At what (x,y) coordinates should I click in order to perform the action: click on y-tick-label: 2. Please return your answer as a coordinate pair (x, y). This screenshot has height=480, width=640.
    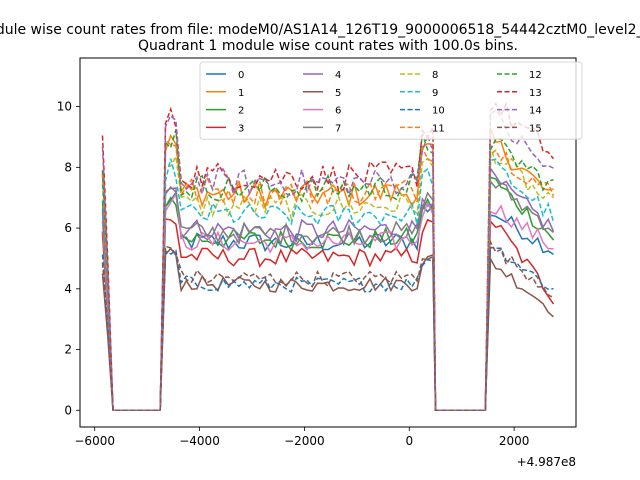
    Looking at the image, I should click on (68, 350).